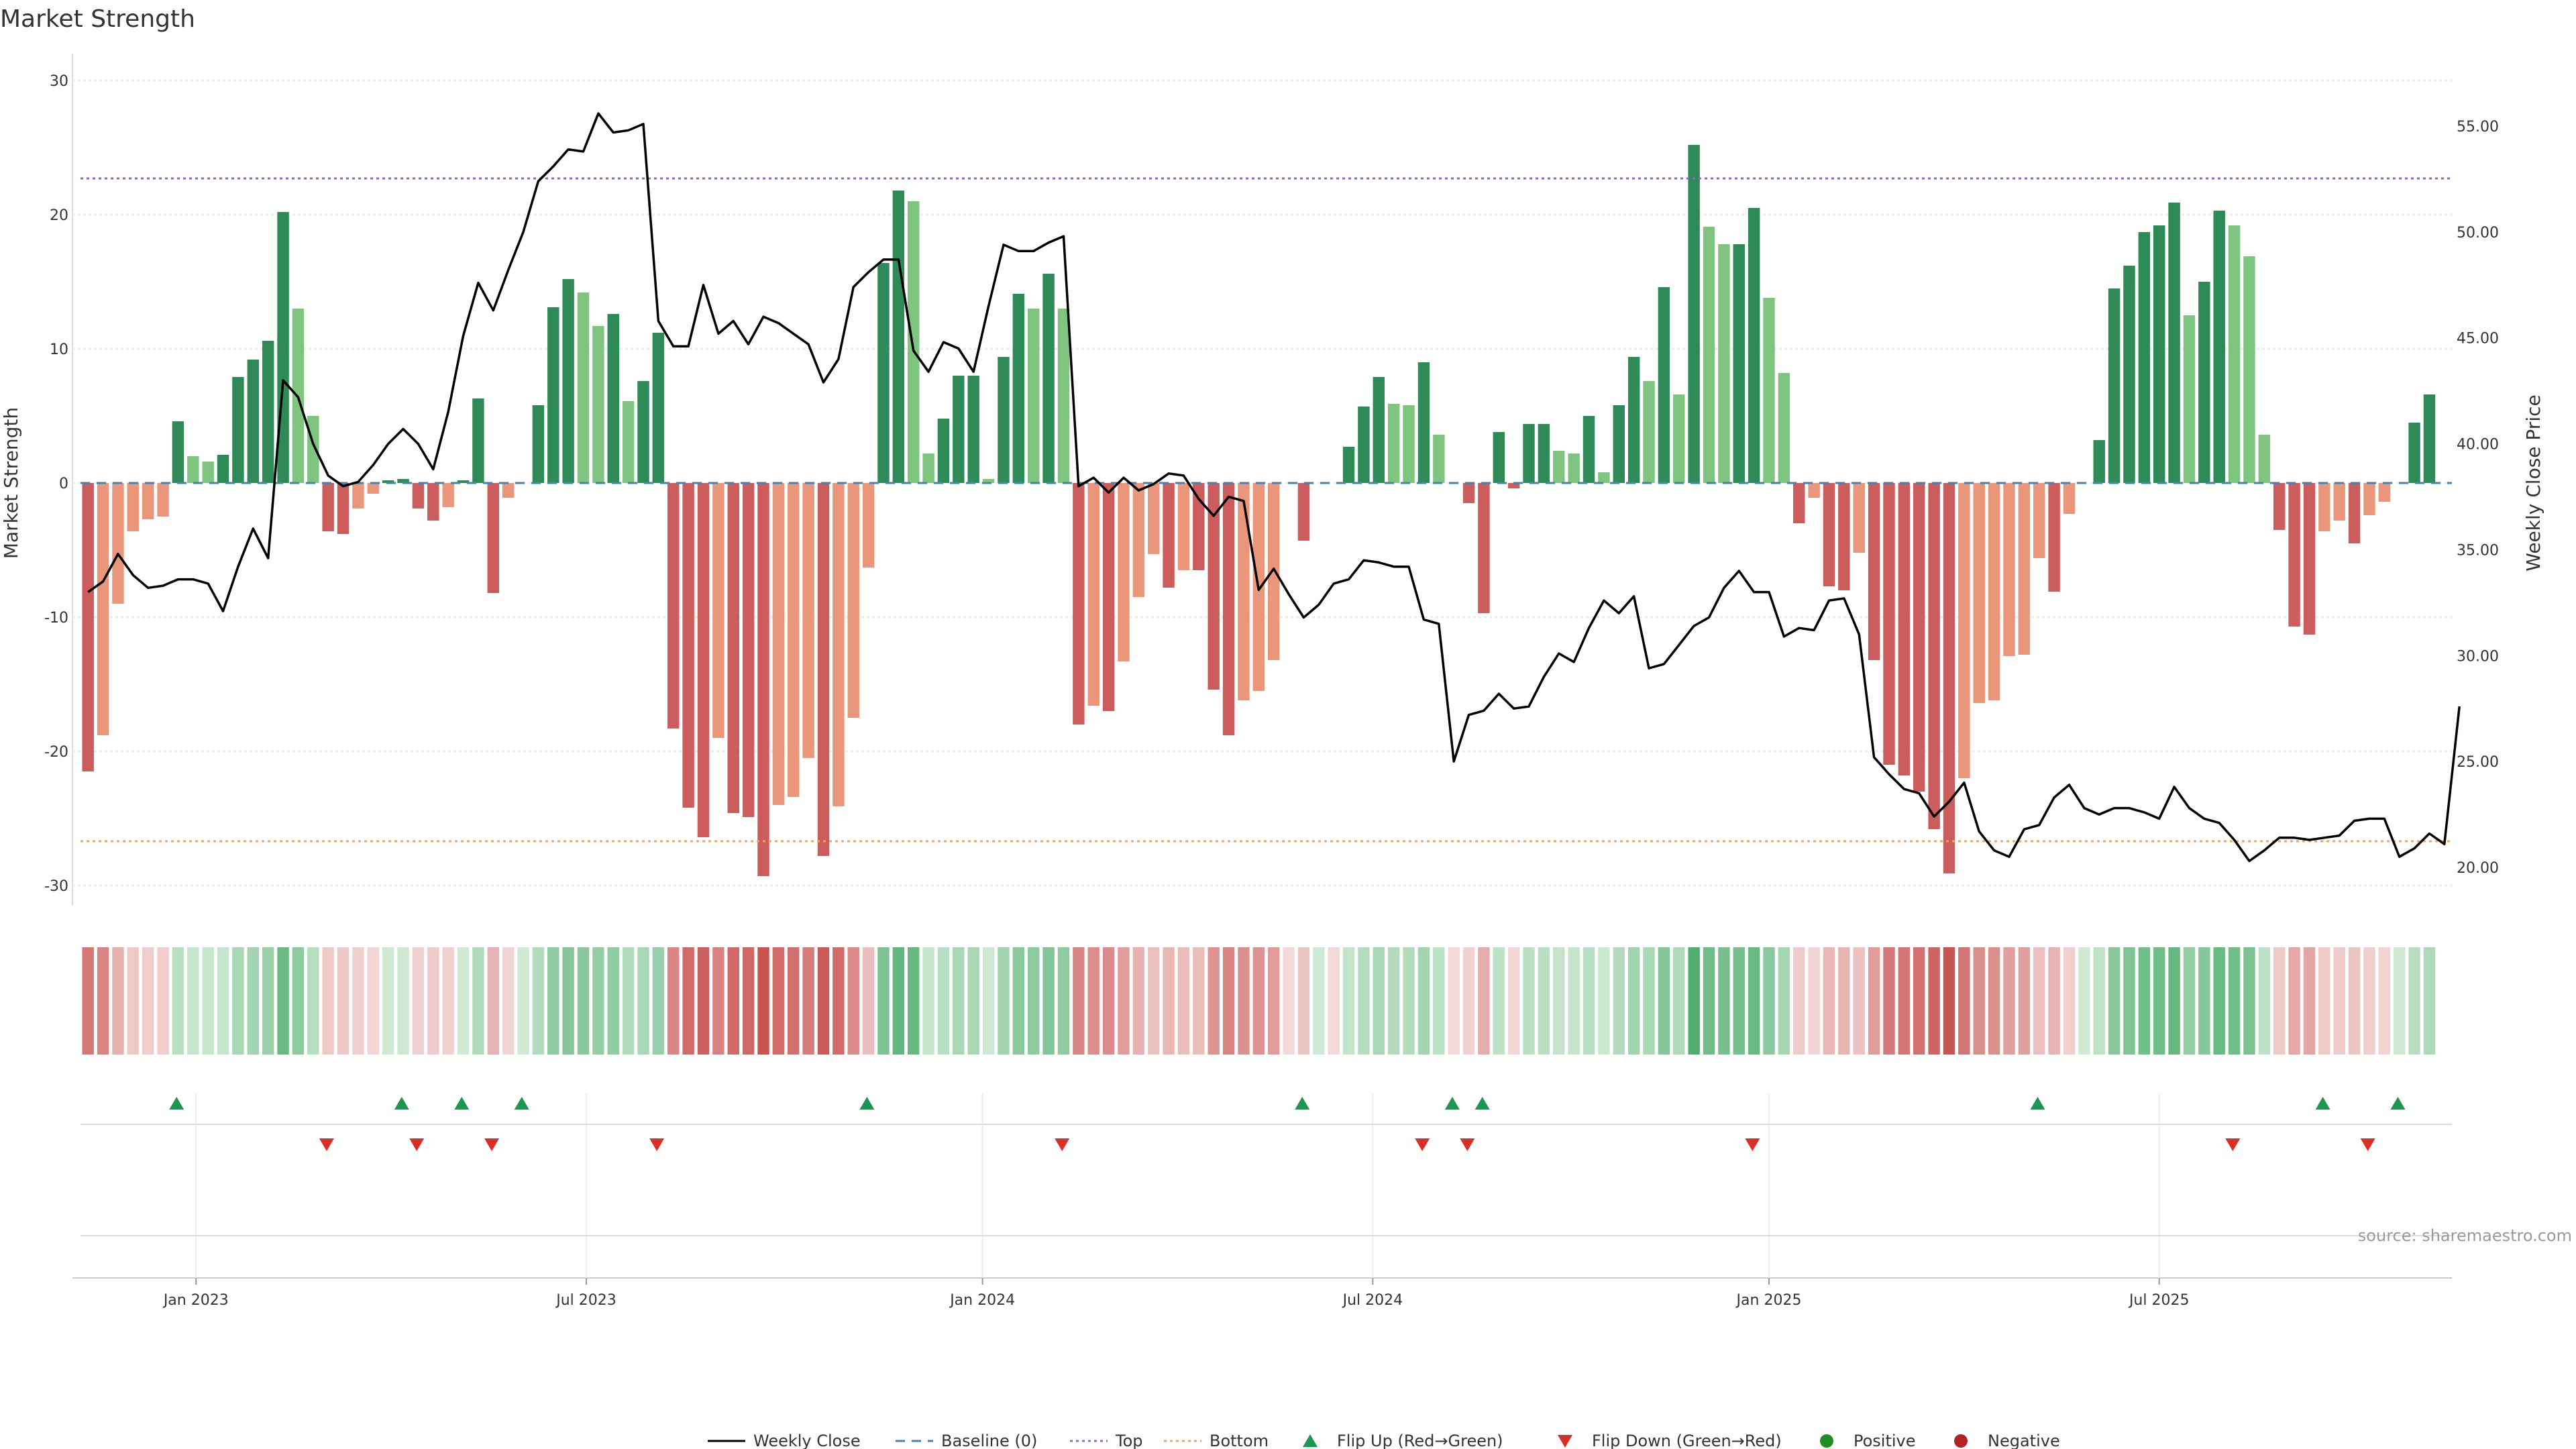  What do you see at coordinates (989, 1440) in the screenshot?
I see `legend-label: Baseline (0)` at bounding box center [989, 1440].